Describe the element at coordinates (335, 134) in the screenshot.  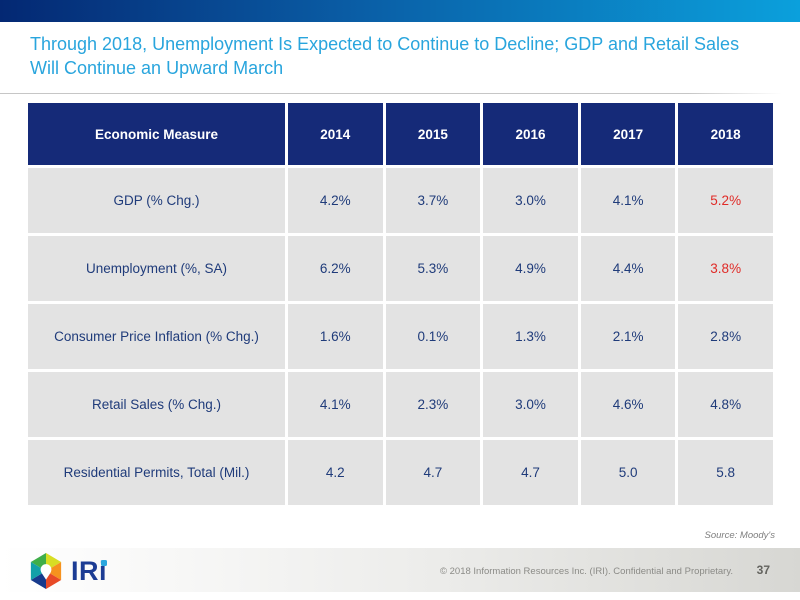
I see `table-header-2014: 2014` at that location.